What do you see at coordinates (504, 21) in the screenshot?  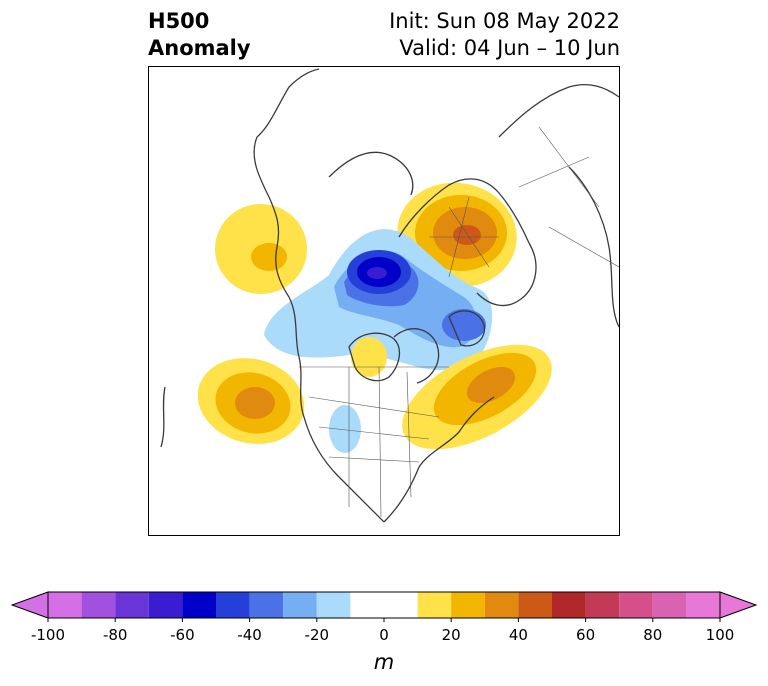 I see `init-date: Init: Sun 08 May 2022` at bounding box center [504, 21].